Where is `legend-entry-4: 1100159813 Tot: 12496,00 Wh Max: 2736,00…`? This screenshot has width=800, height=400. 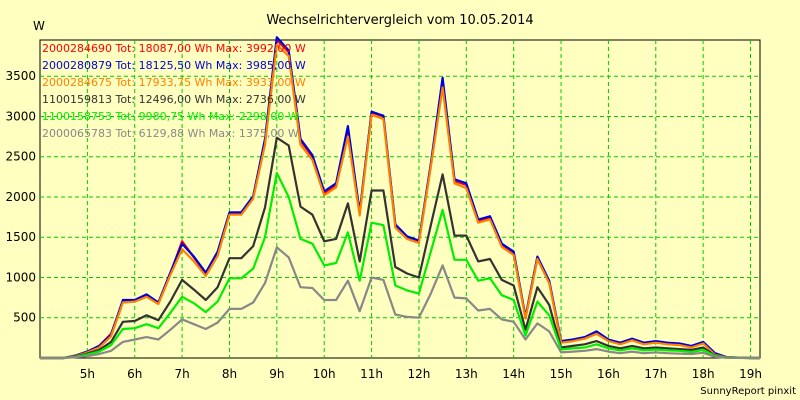 legend-entry-4: 1100159813 Tot: 12496,00 Wh Max: 2736,00… is located at coordinates (174, 99).